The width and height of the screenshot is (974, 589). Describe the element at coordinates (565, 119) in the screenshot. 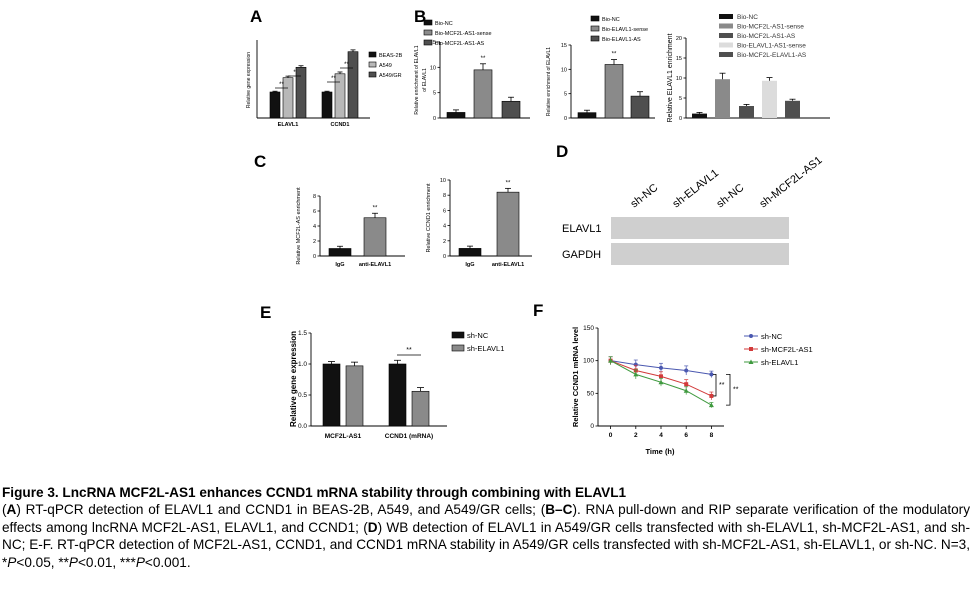

I see `panel-b2-ytick-label: 0` at that location.